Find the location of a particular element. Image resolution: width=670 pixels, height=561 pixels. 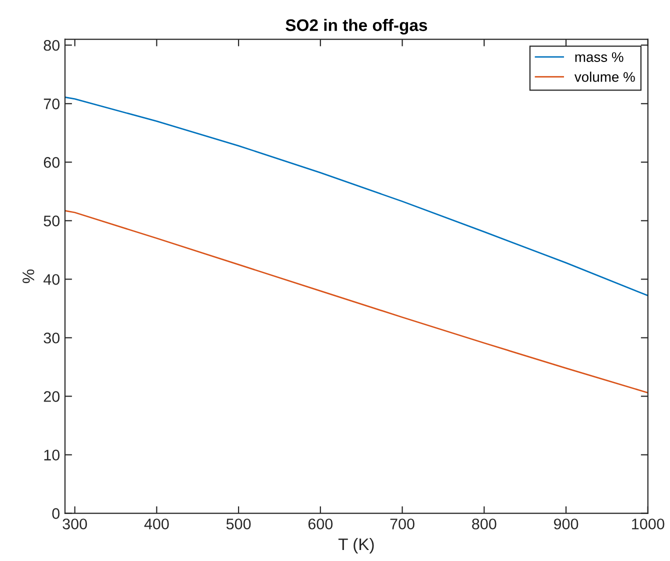

y-tick-label: 30 is located at coordinates (52, 338).